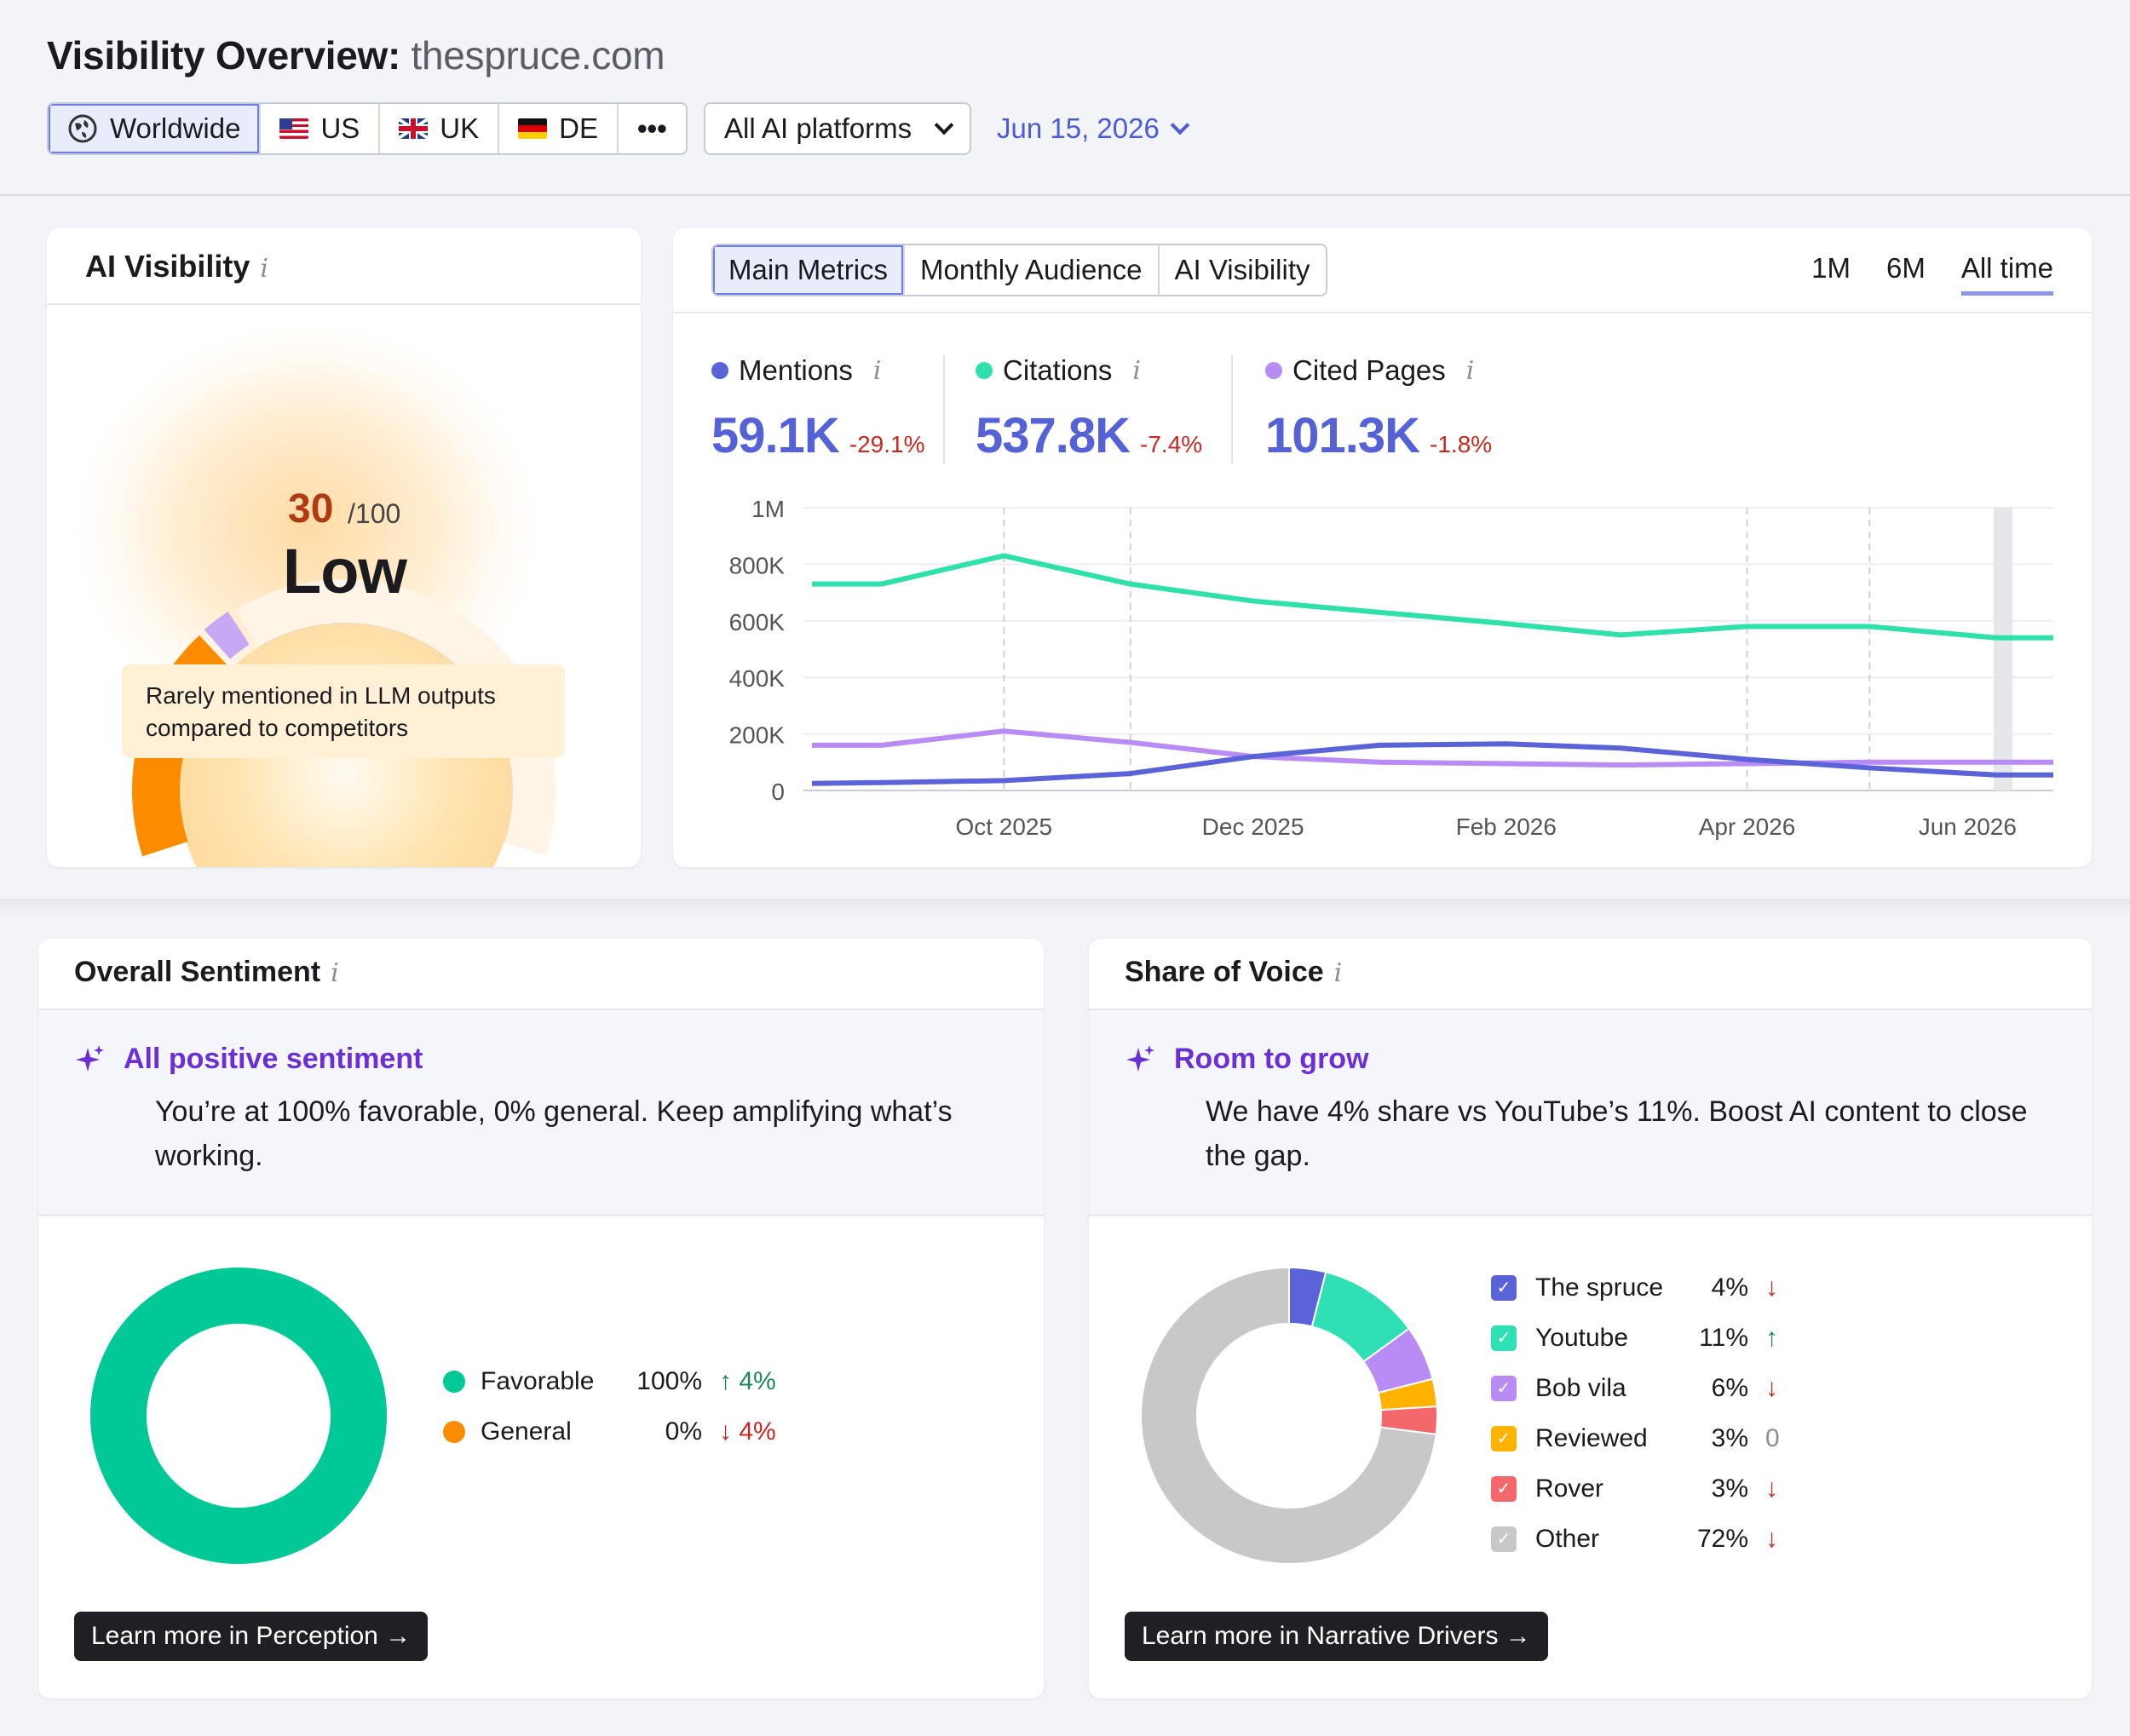 Image resolution: width=2130 pixels, height=1736 pixels. Describe the element at coordinates (175, 128) in the screenshot. I see `region-worldwide-label: Worldwide` at that location.